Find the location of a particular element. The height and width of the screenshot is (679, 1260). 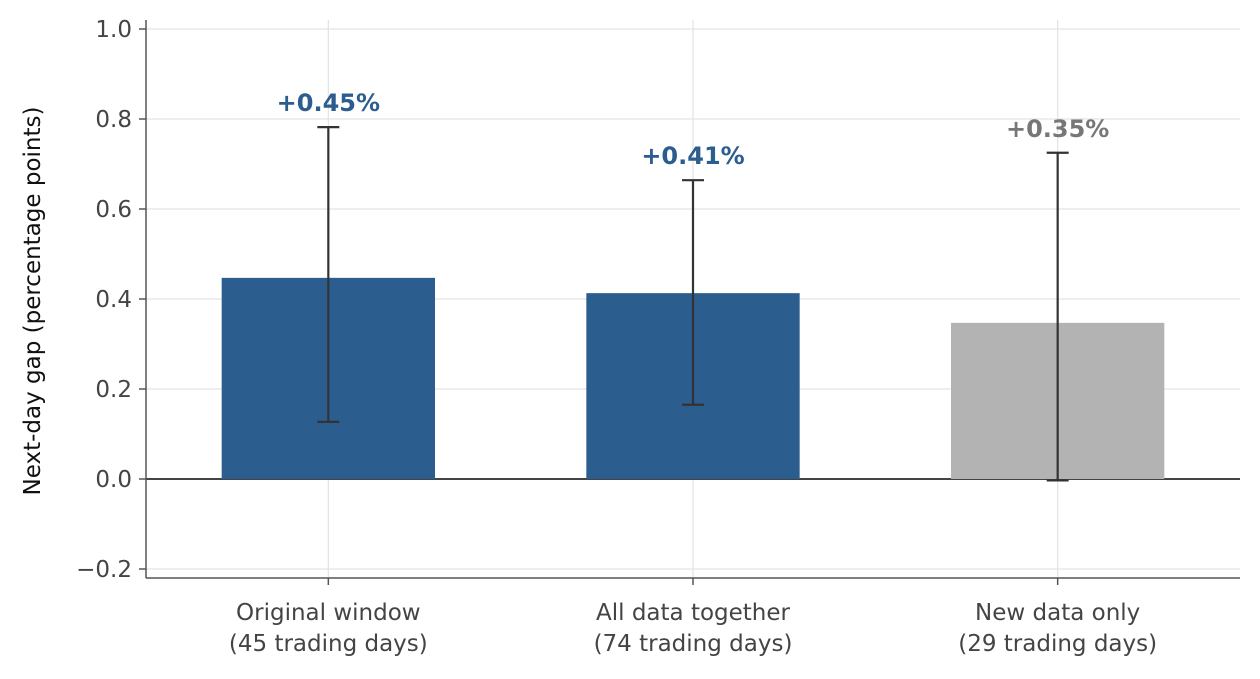

y-axis-title: Next-day gap (percentage points) is located at coordinates (33, 301).